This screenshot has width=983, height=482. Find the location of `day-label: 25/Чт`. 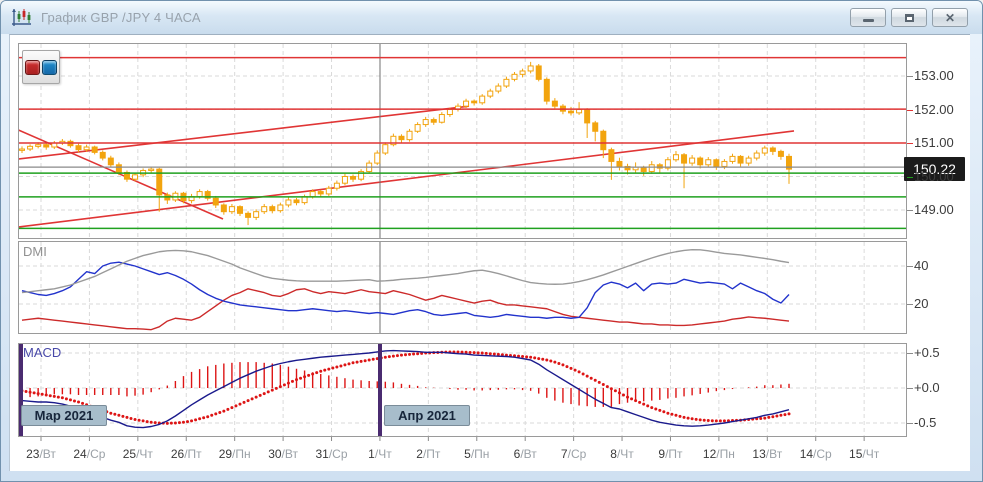

day-label: 25/Чт is located at coordinates (137, 454).